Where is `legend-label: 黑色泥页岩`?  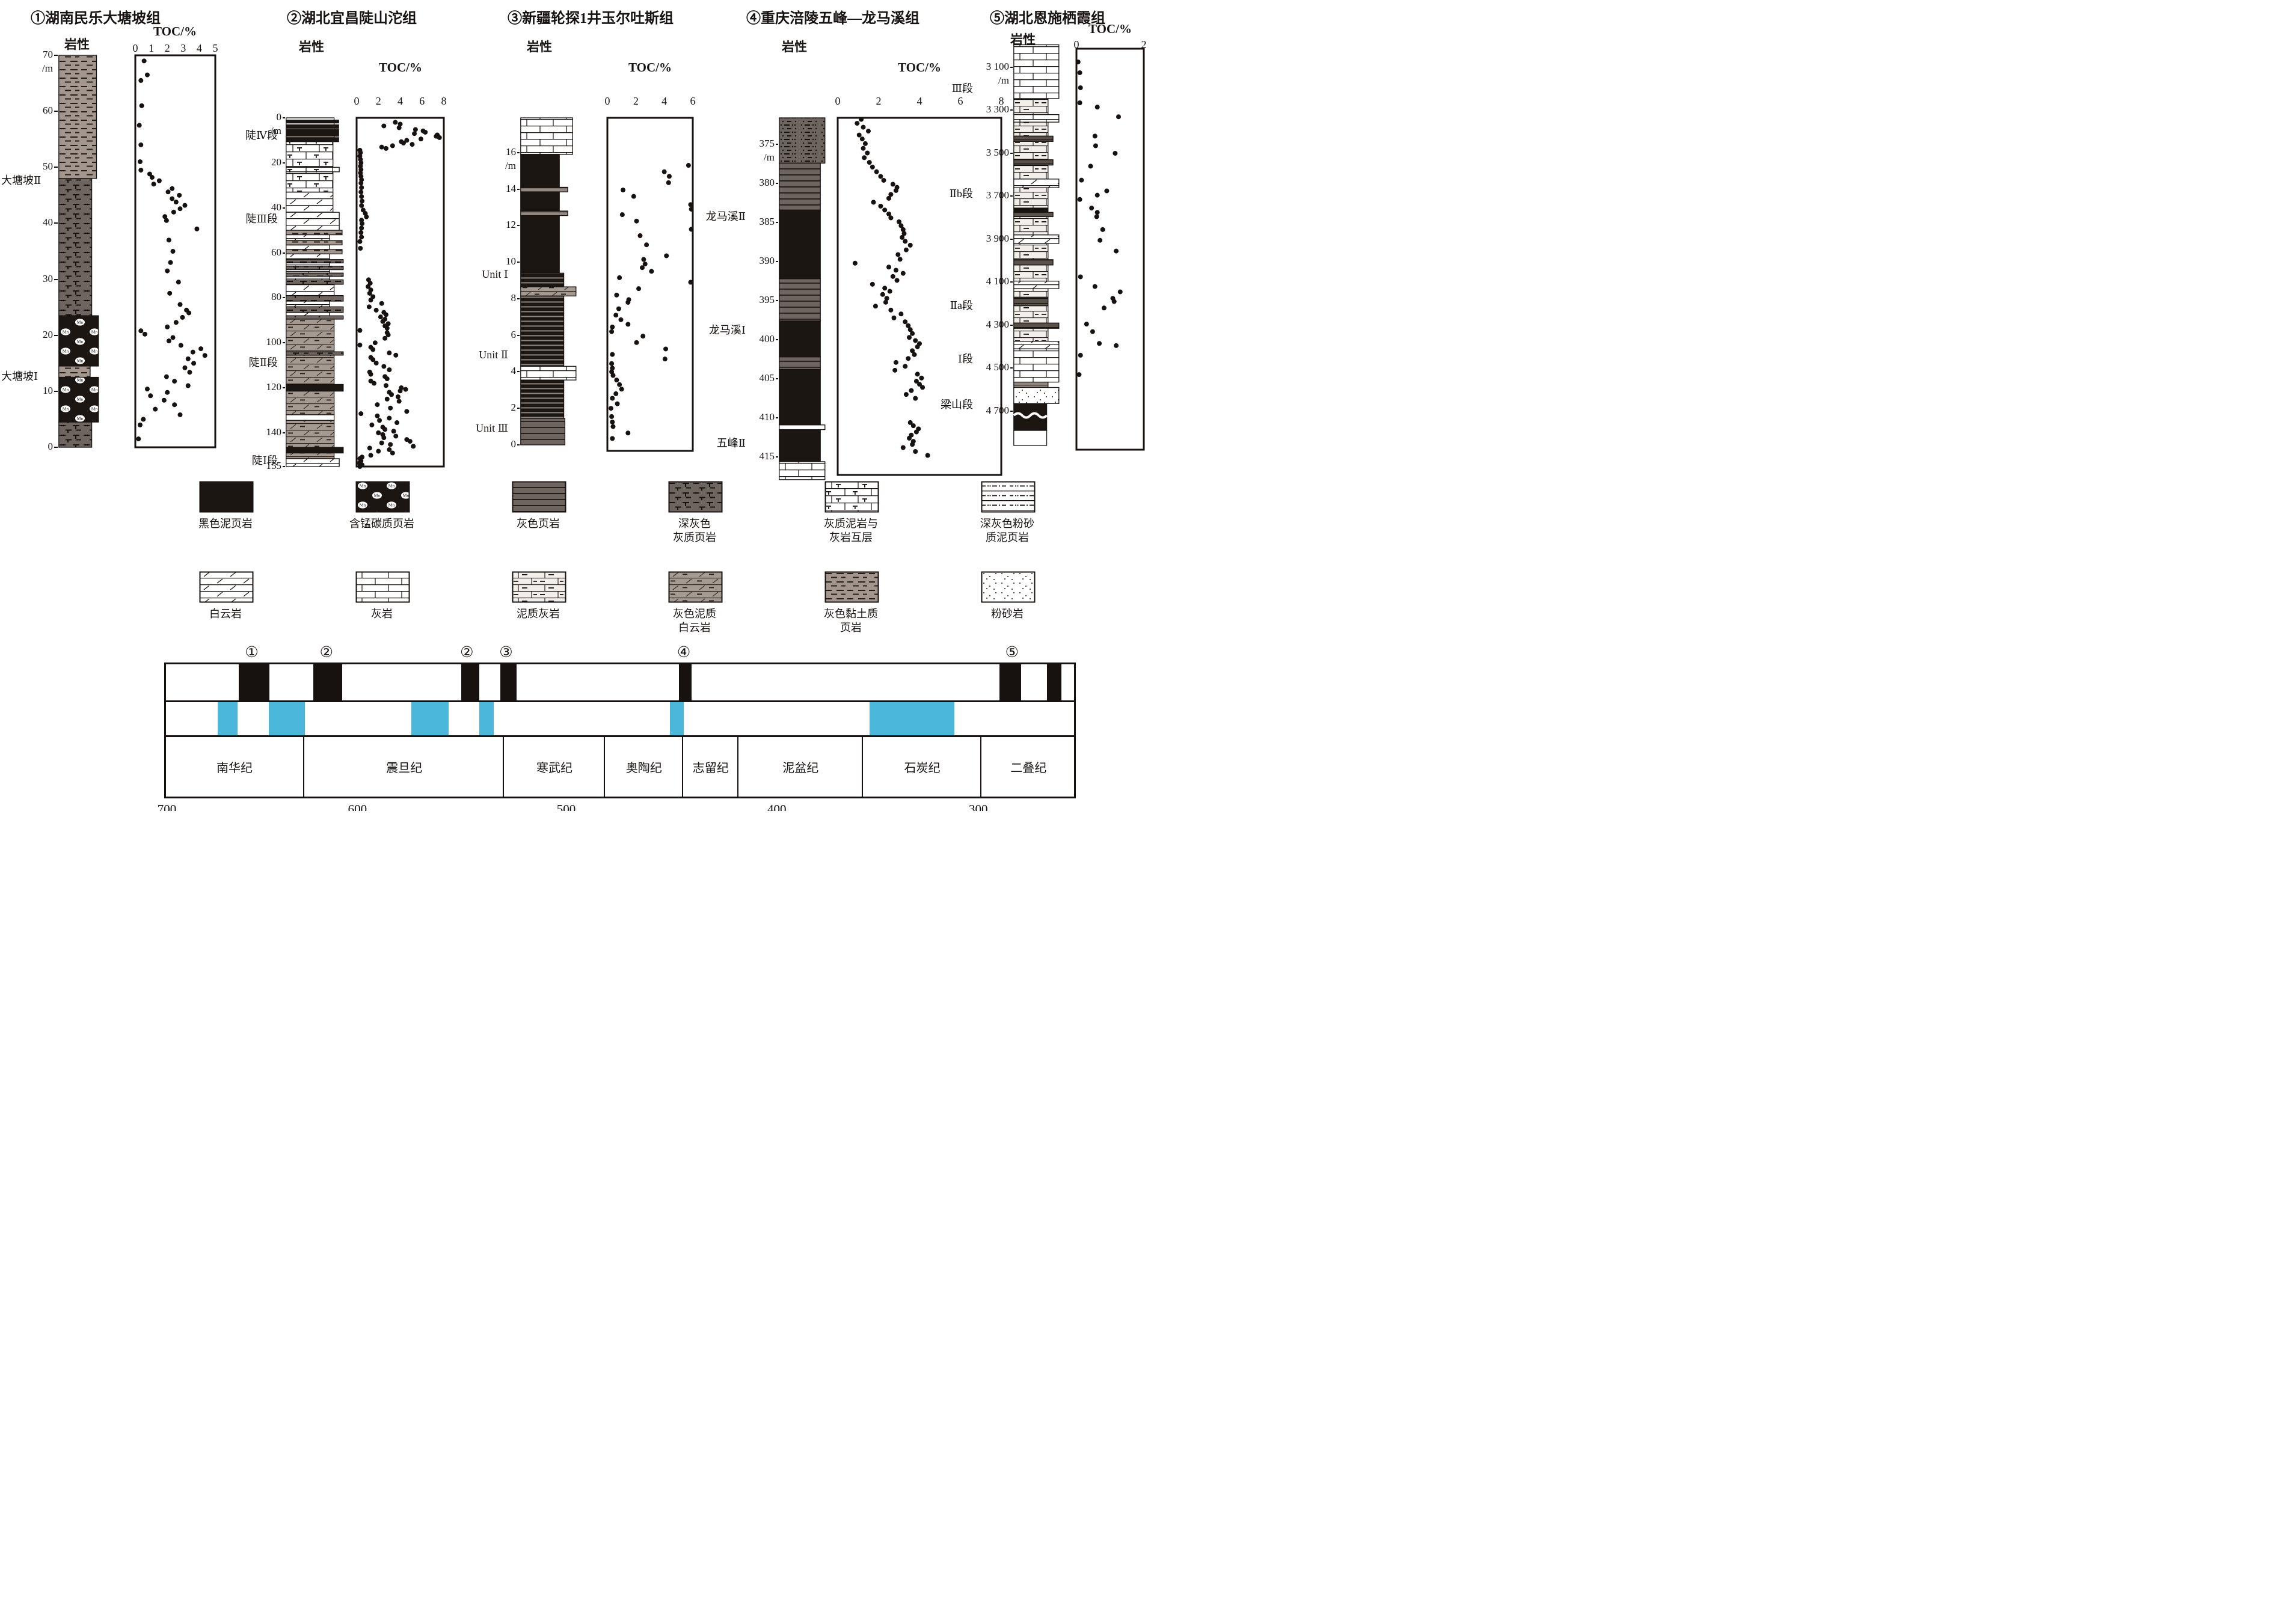
legend-label: 黑色泥页岩 is located at coordinates (225, 524).